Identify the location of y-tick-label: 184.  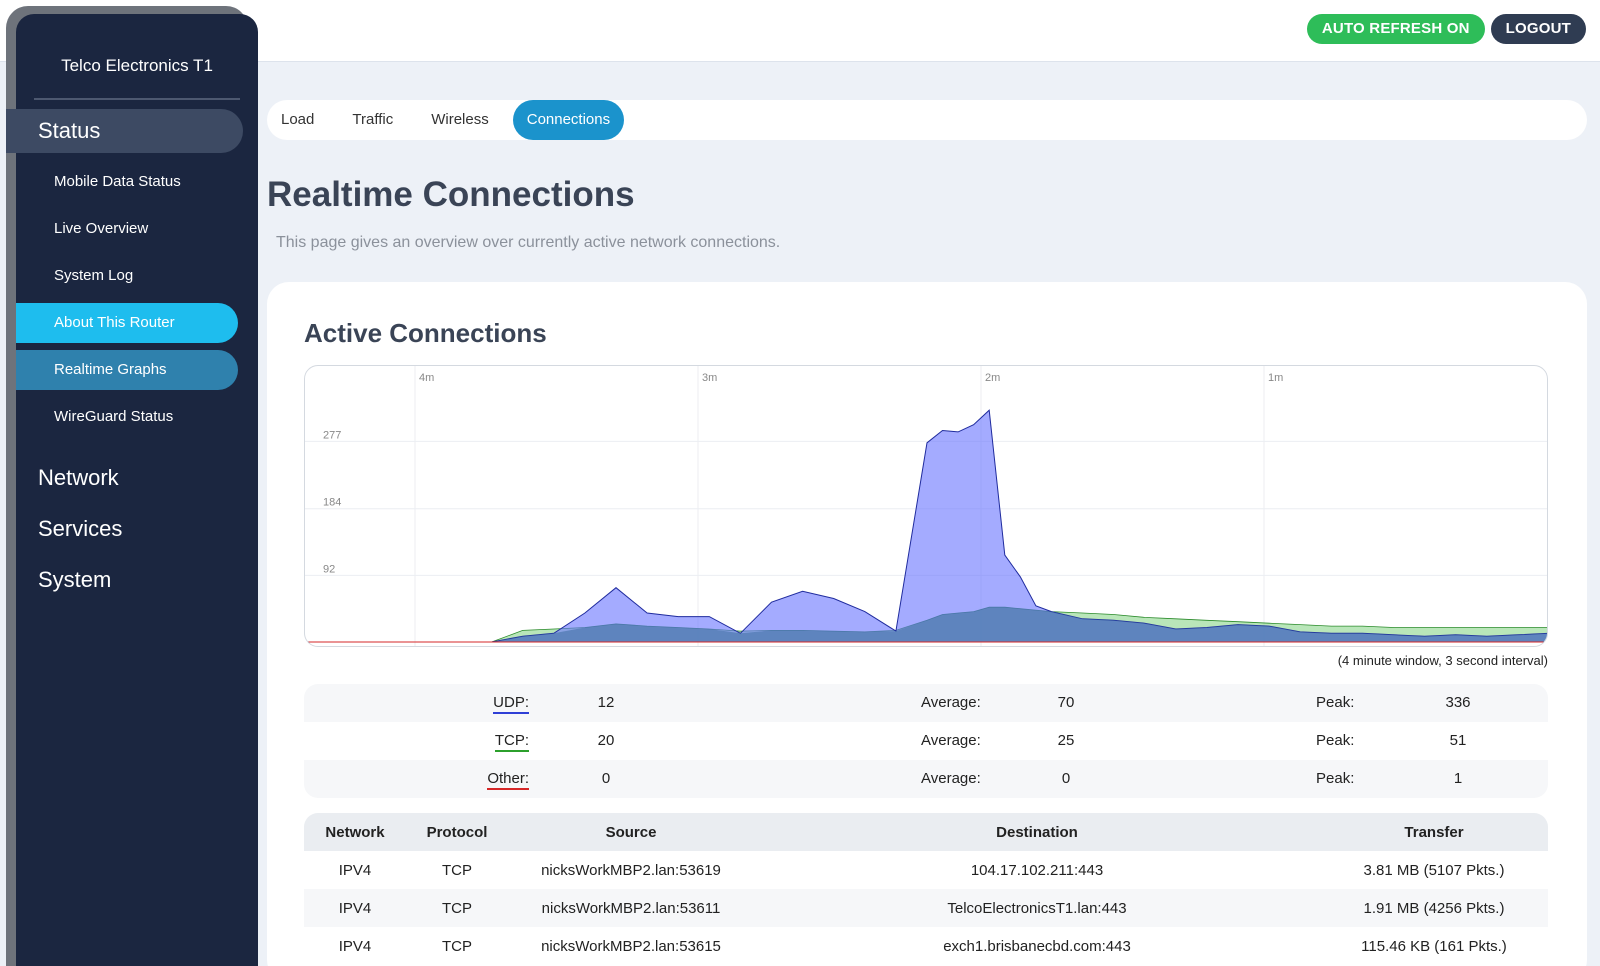
(332, 503).